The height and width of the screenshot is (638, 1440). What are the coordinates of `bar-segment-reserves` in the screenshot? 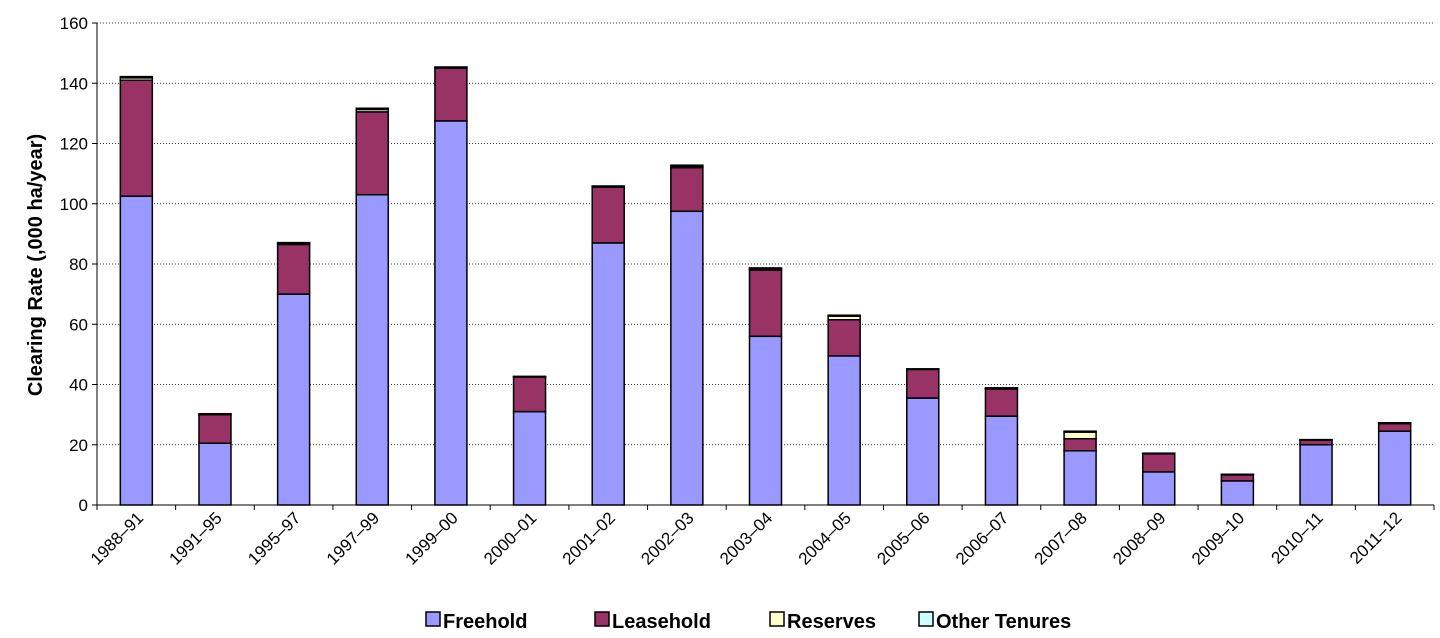 It's located at (1080, 435).